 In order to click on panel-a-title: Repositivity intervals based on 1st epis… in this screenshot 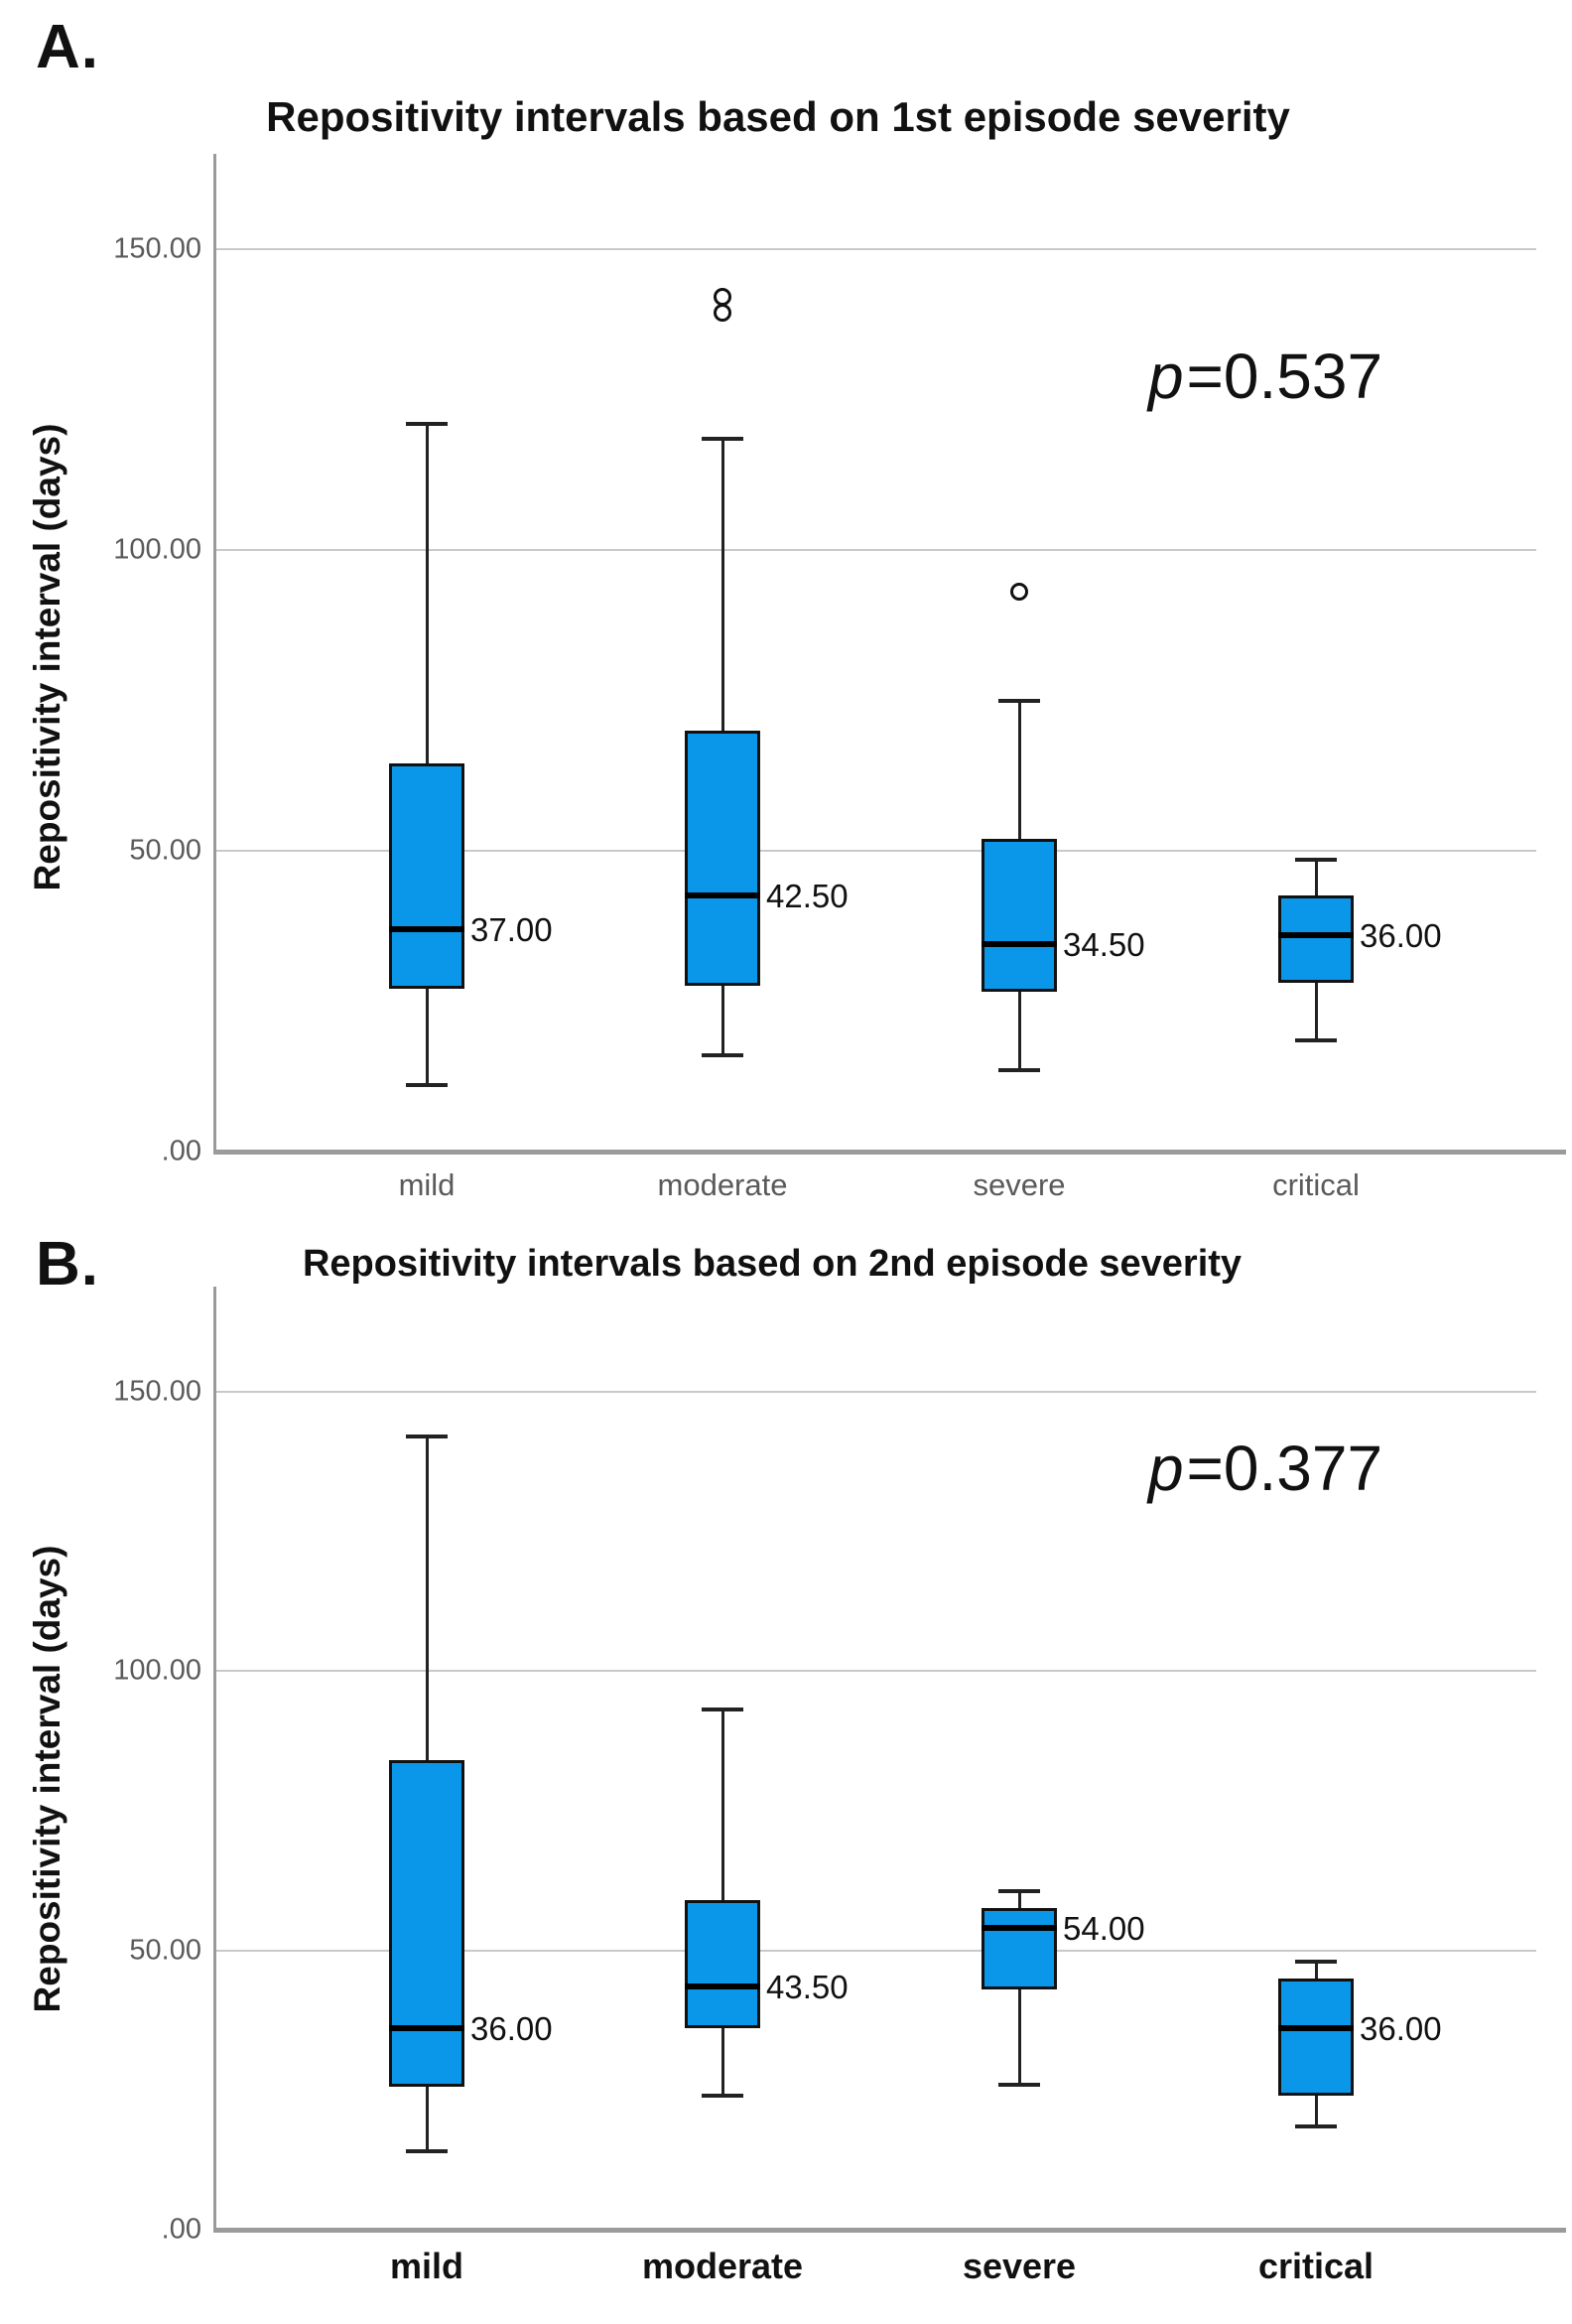, I will do `click(778, 117)`.